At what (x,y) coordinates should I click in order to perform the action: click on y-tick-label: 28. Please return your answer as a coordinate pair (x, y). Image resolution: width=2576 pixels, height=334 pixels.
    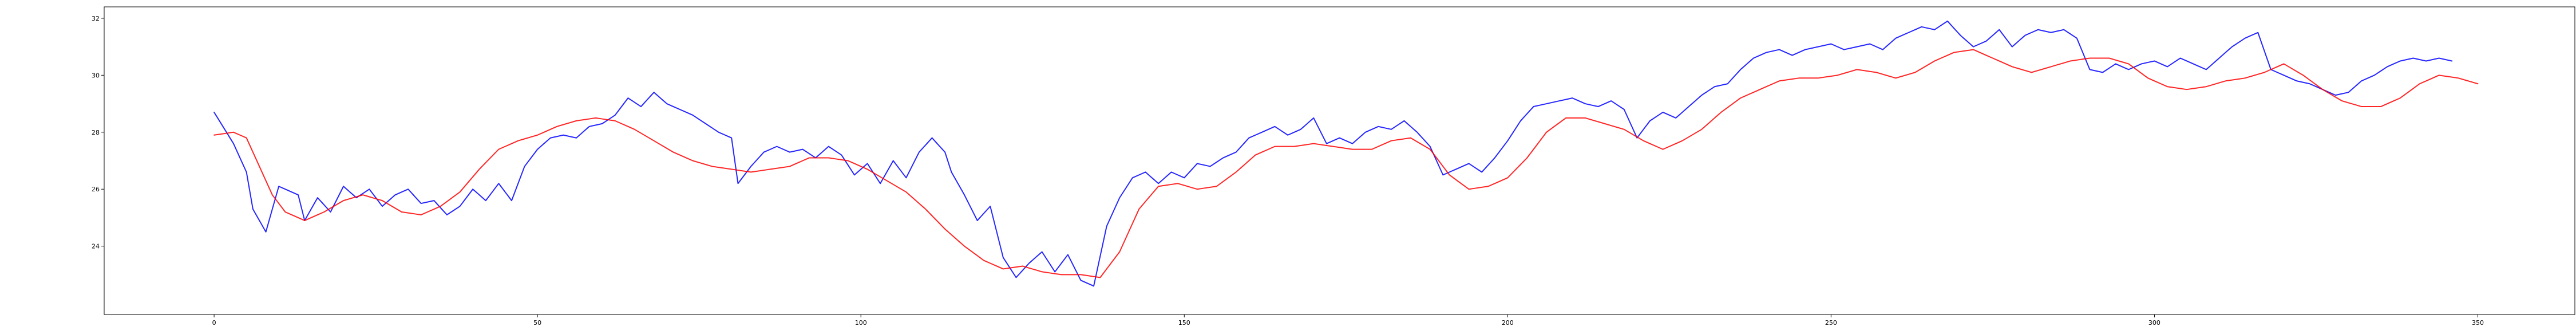
    Looking at the image, I should click on (96, 132).